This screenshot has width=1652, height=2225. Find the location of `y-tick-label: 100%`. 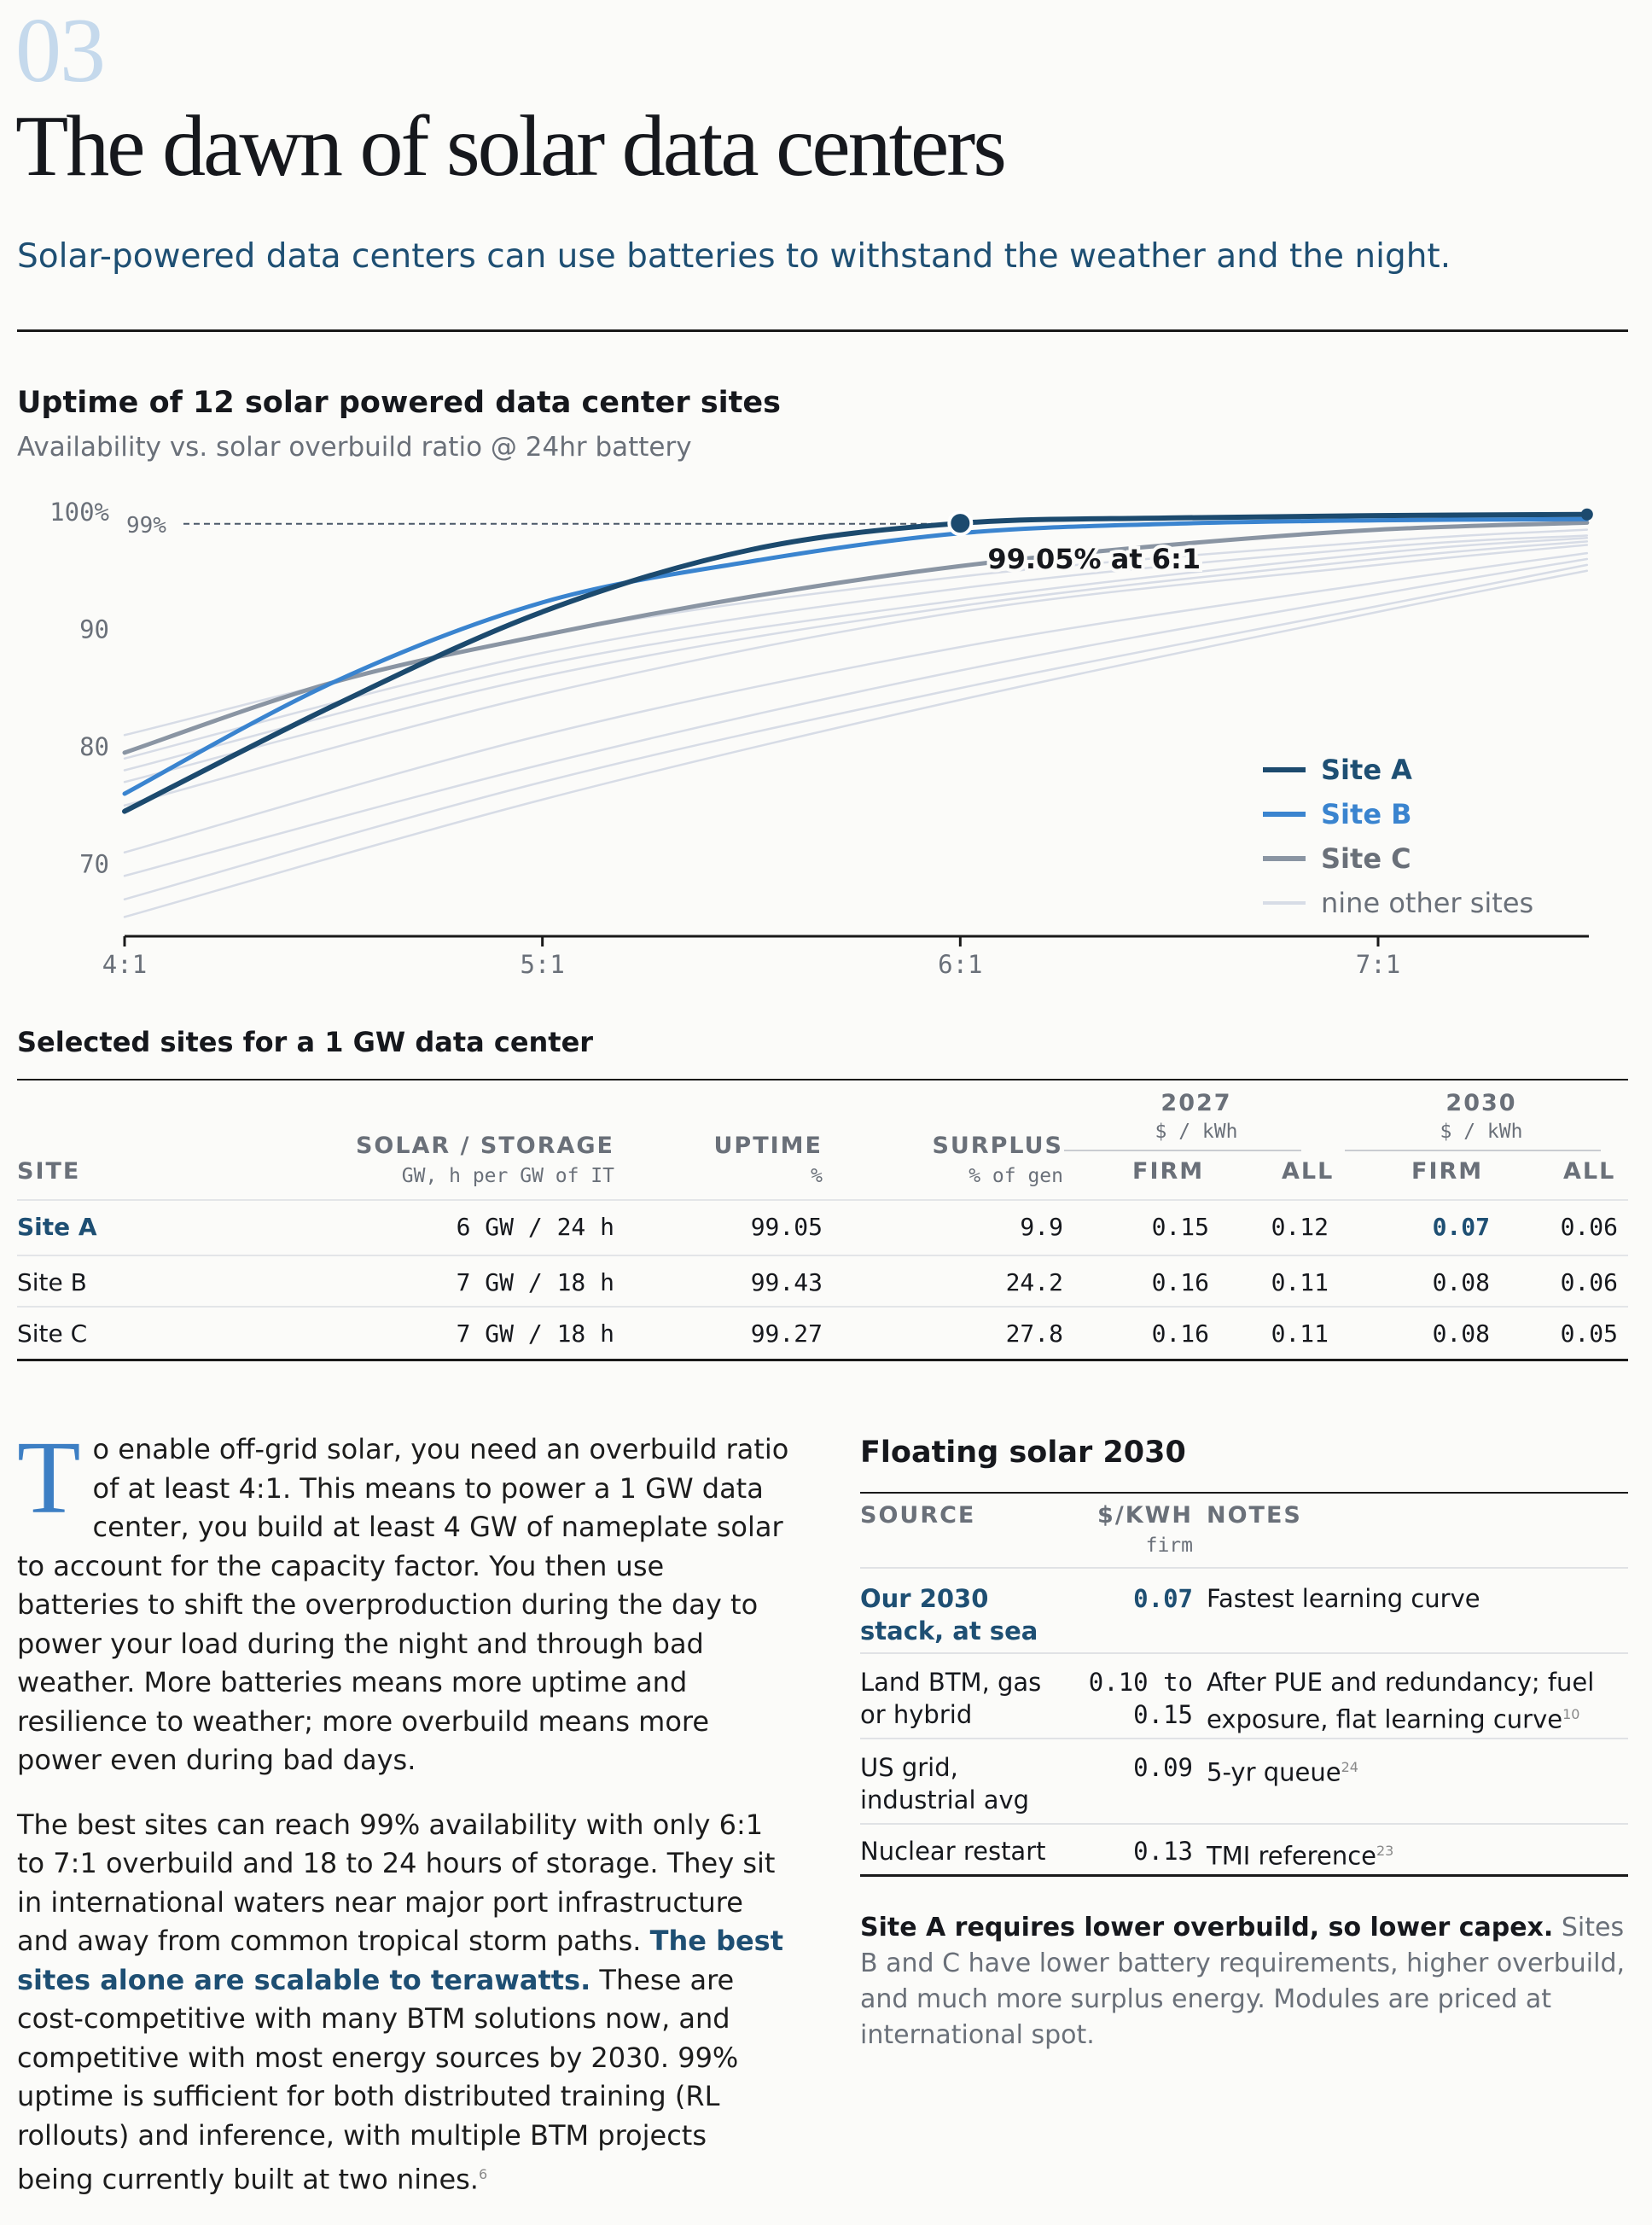

y-tick-label: 100% is located at coordinates (79, 512).